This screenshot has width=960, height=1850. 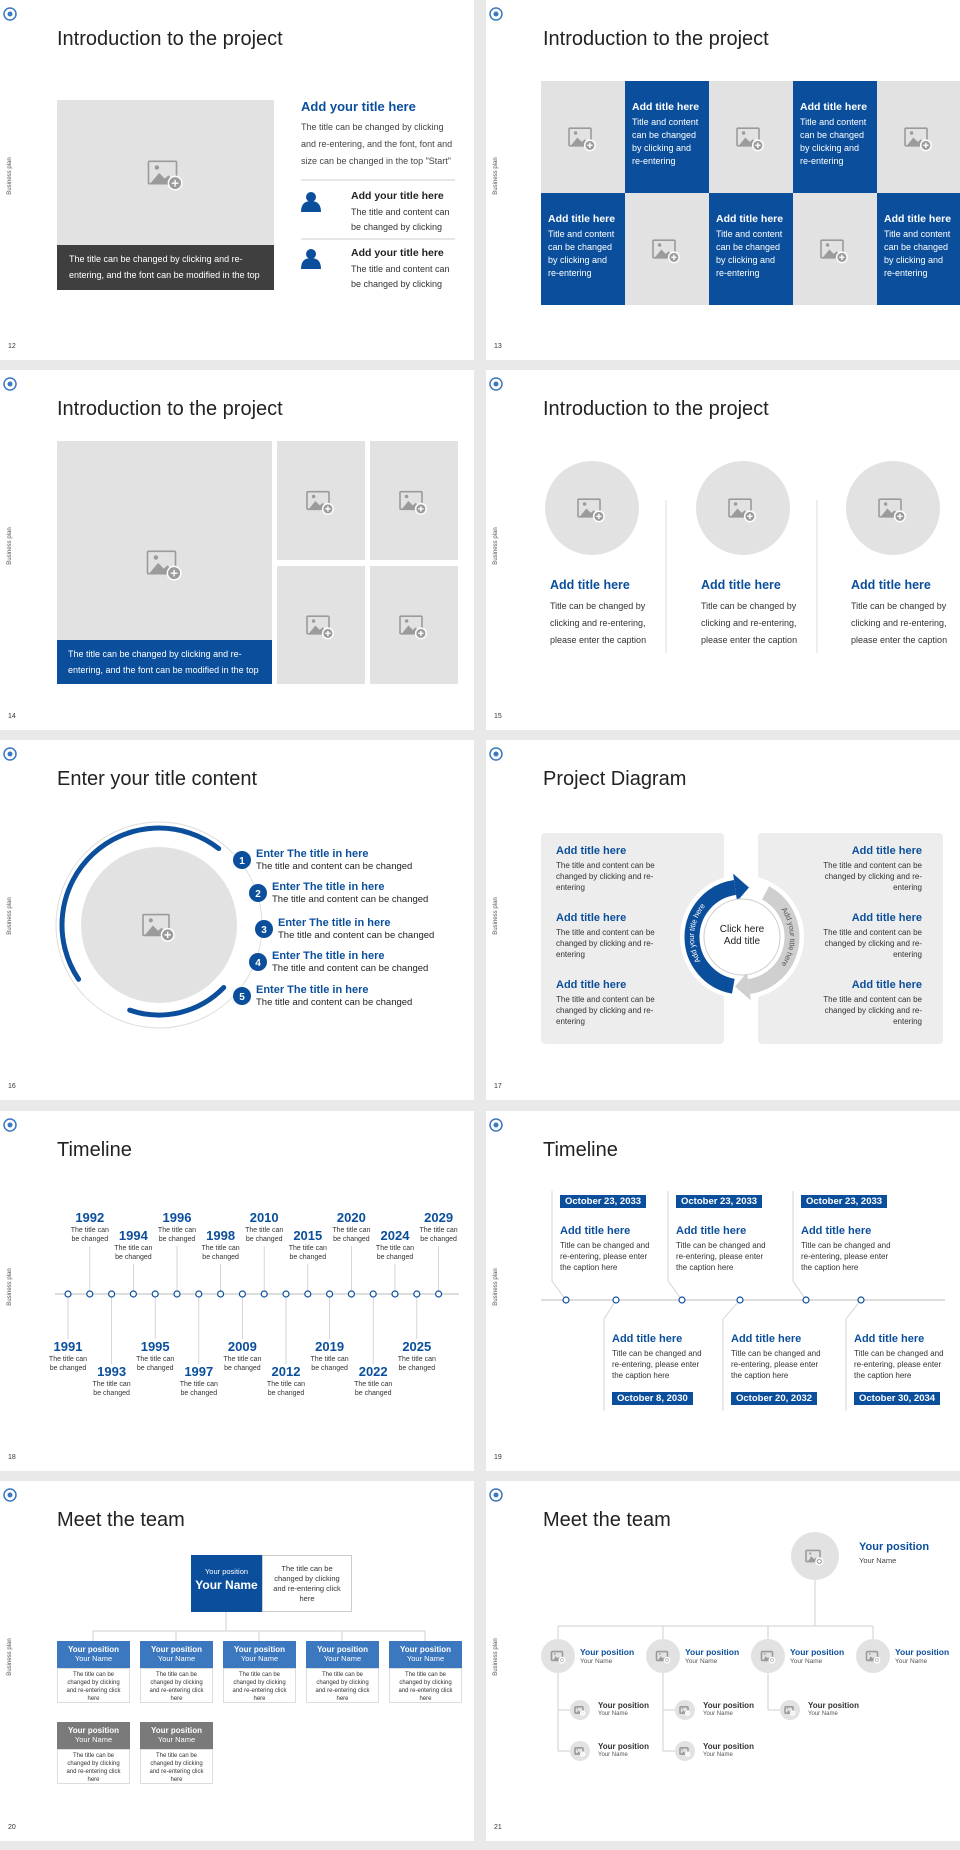 What do you see at coordinates (12, 1086) in the screenshot?
I see `slide-number: 16` at bounding box center [12, 1086].